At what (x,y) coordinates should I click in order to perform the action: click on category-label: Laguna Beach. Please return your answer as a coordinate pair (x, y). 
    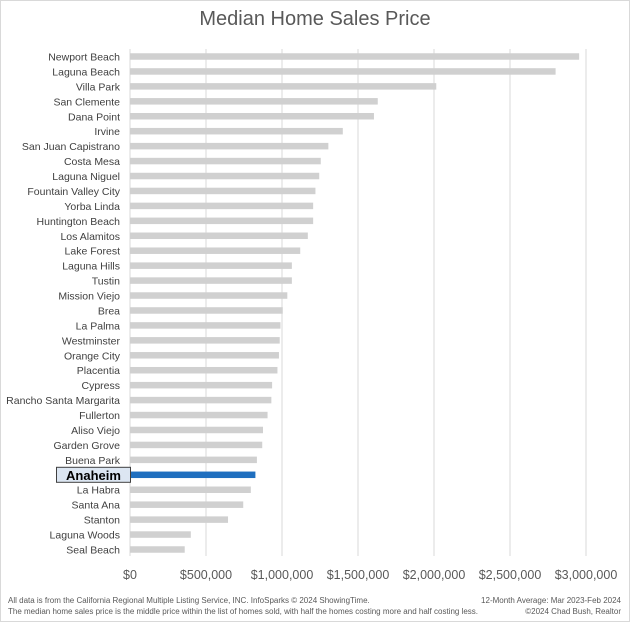
    Looking at the image, I should click on (86, 72).